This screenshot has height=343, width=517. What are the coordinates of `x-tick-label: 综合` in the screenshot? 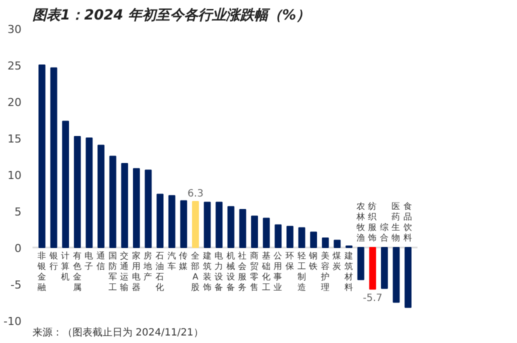 It's located at (384, 233).